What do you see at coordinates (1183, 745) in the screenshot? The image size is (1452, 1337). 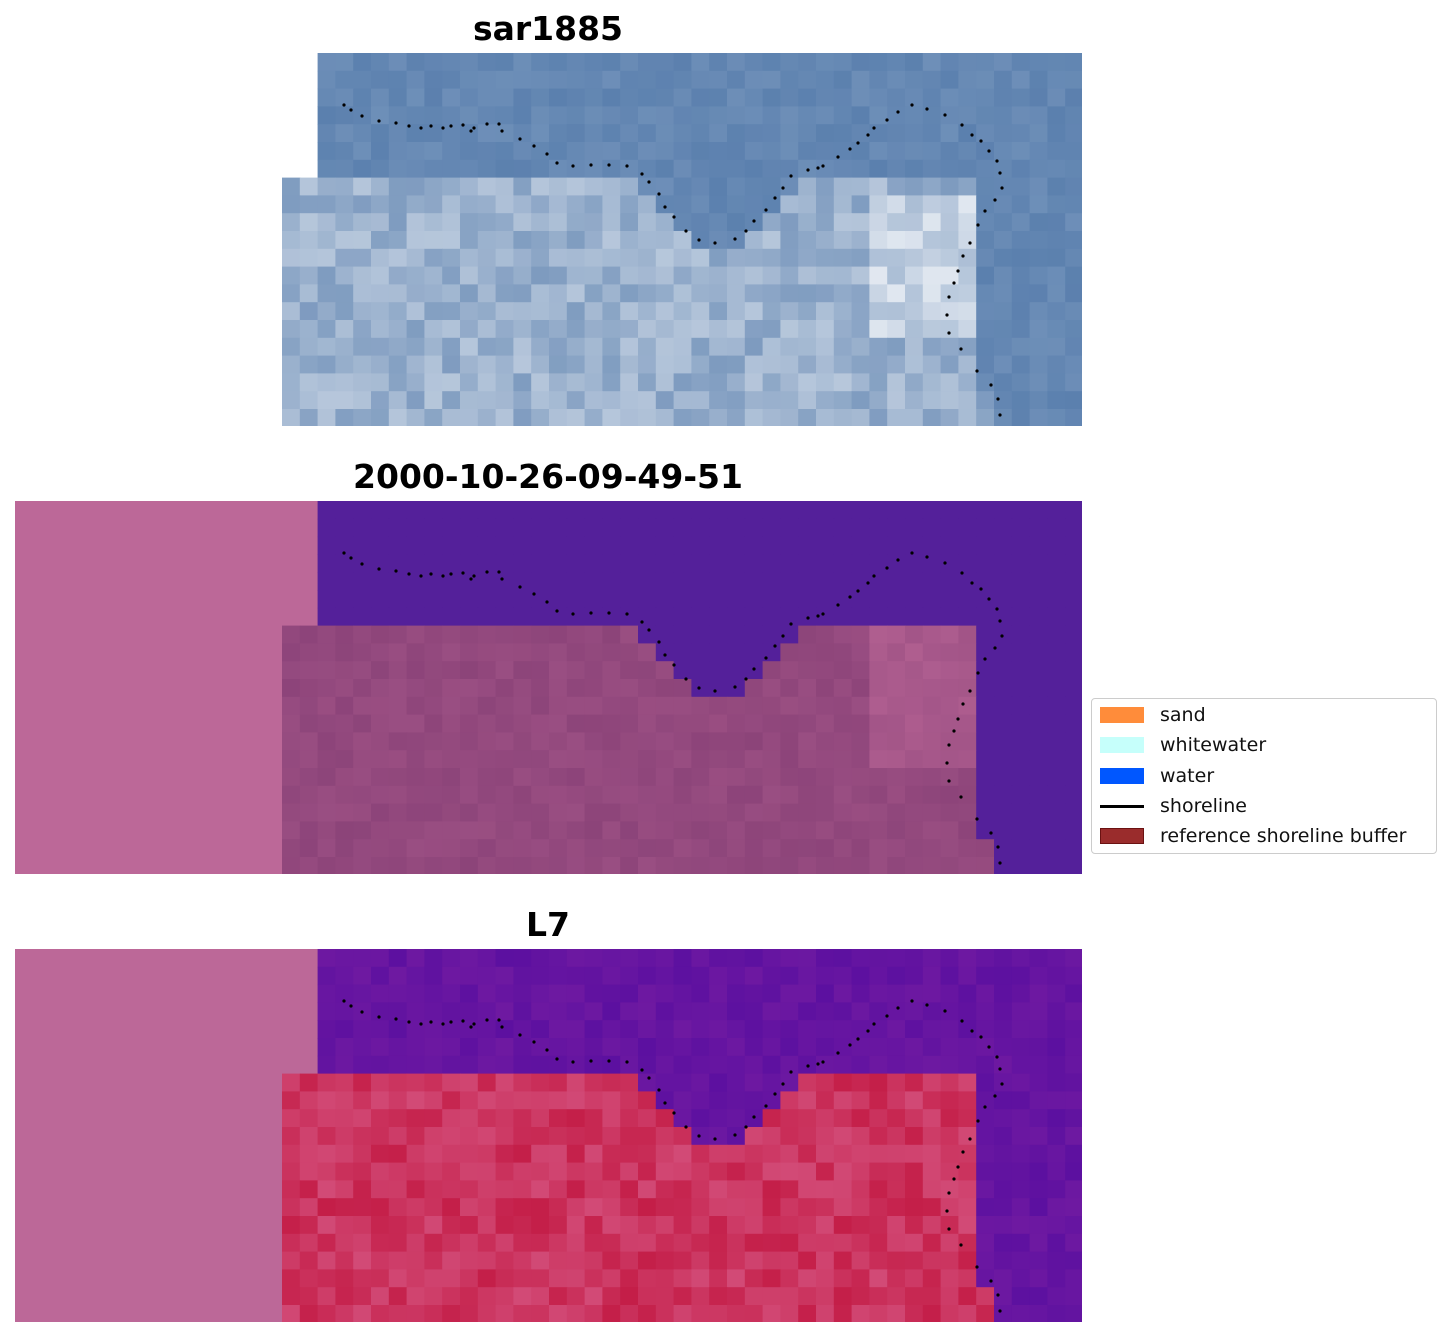 I see `legend-item-whitewater: whitewater` at bounding box center [1183, 745].